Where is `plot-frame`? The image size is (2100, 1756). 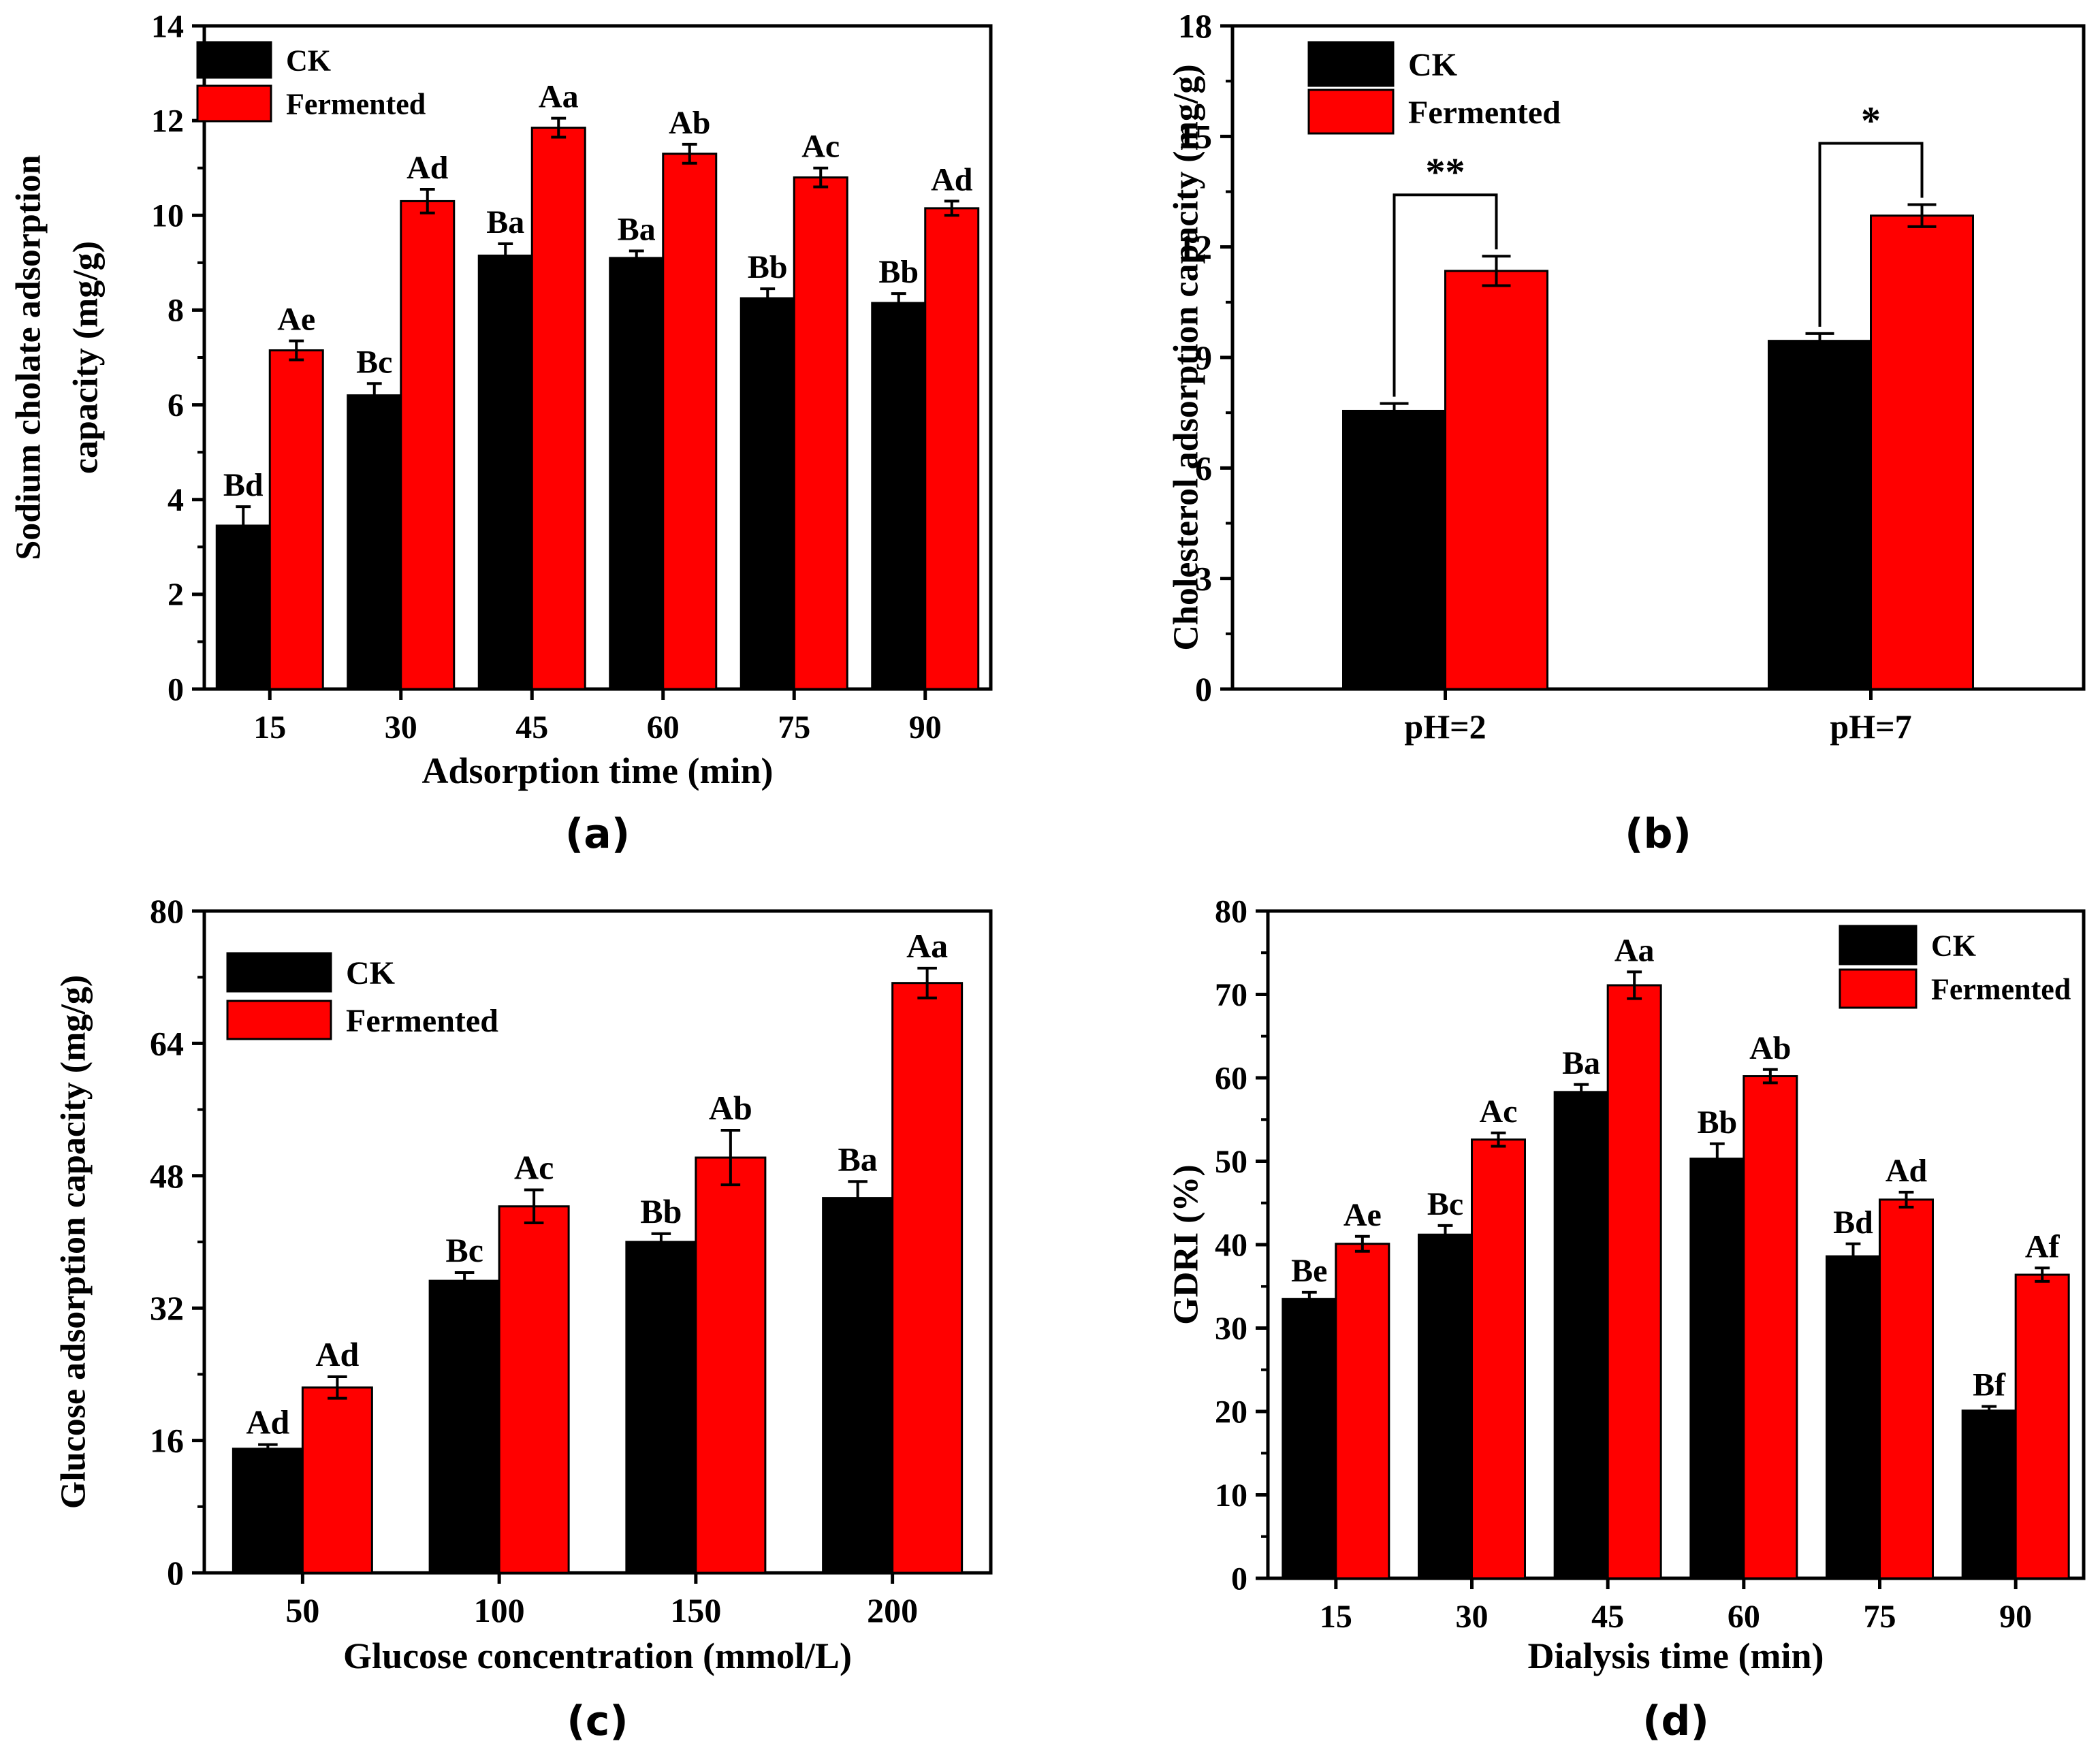
plot-frame is located at coordinates (1676, 1244).